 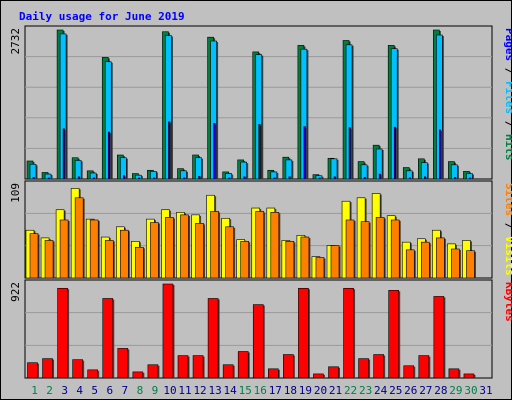 What do you see at coordinates (455, 390) in the screenshot?
I see `day-label: 29` at bounding box center [455, 390].